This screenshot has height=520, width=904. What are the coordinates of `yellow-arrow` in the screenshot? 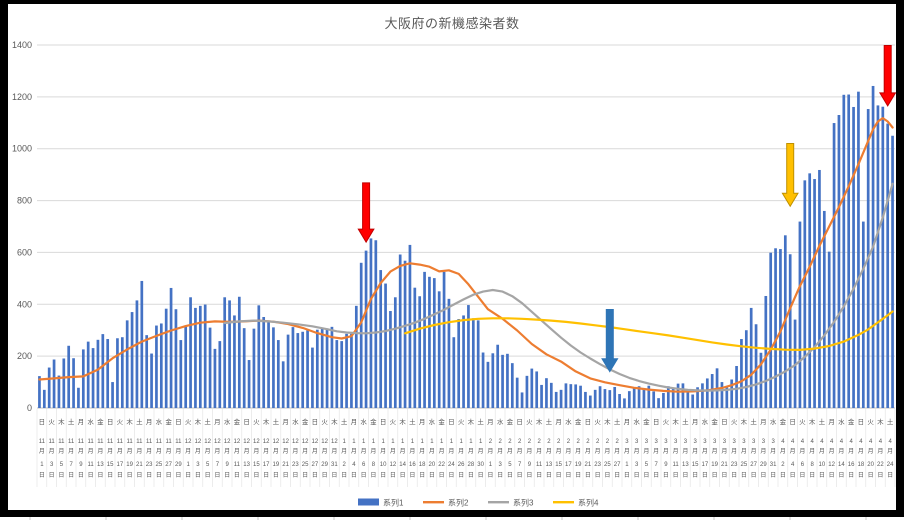 It's located at (790, 175).